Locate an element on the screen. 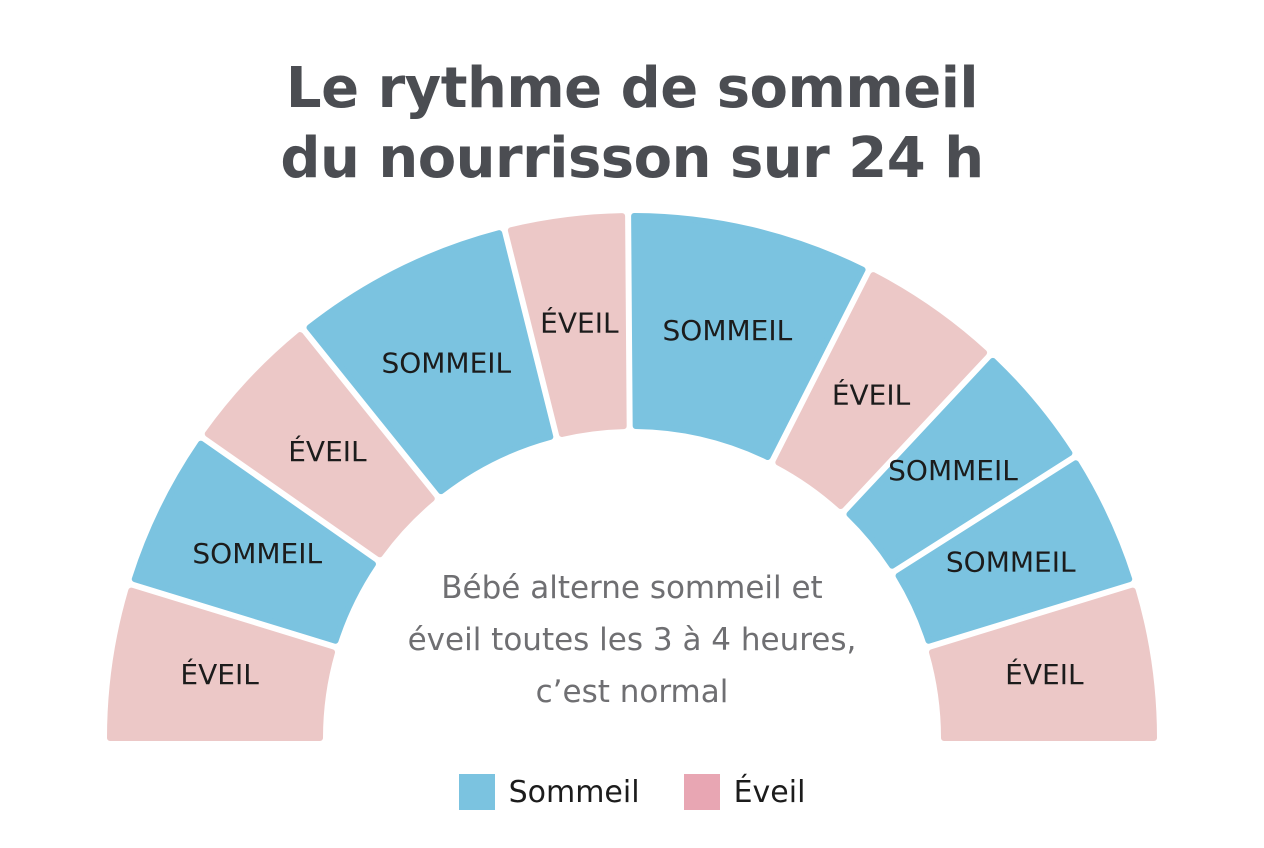 Image resolution: width=1264 pixels, height=848 pixels. caption-line-2: éveil toutes les 3 à 4 heures, is located at coordinates (632, 640).